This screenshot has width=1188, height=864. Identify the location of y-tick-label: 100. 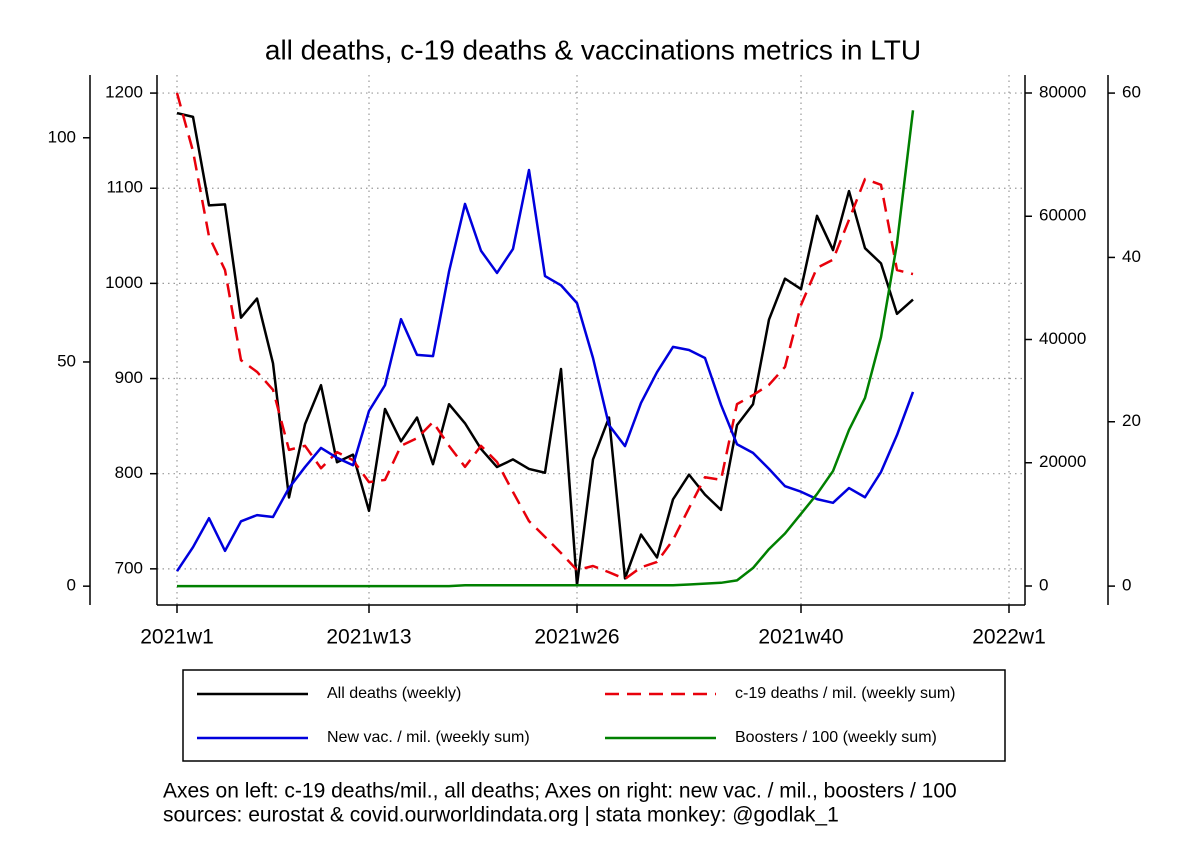
(62, 136).